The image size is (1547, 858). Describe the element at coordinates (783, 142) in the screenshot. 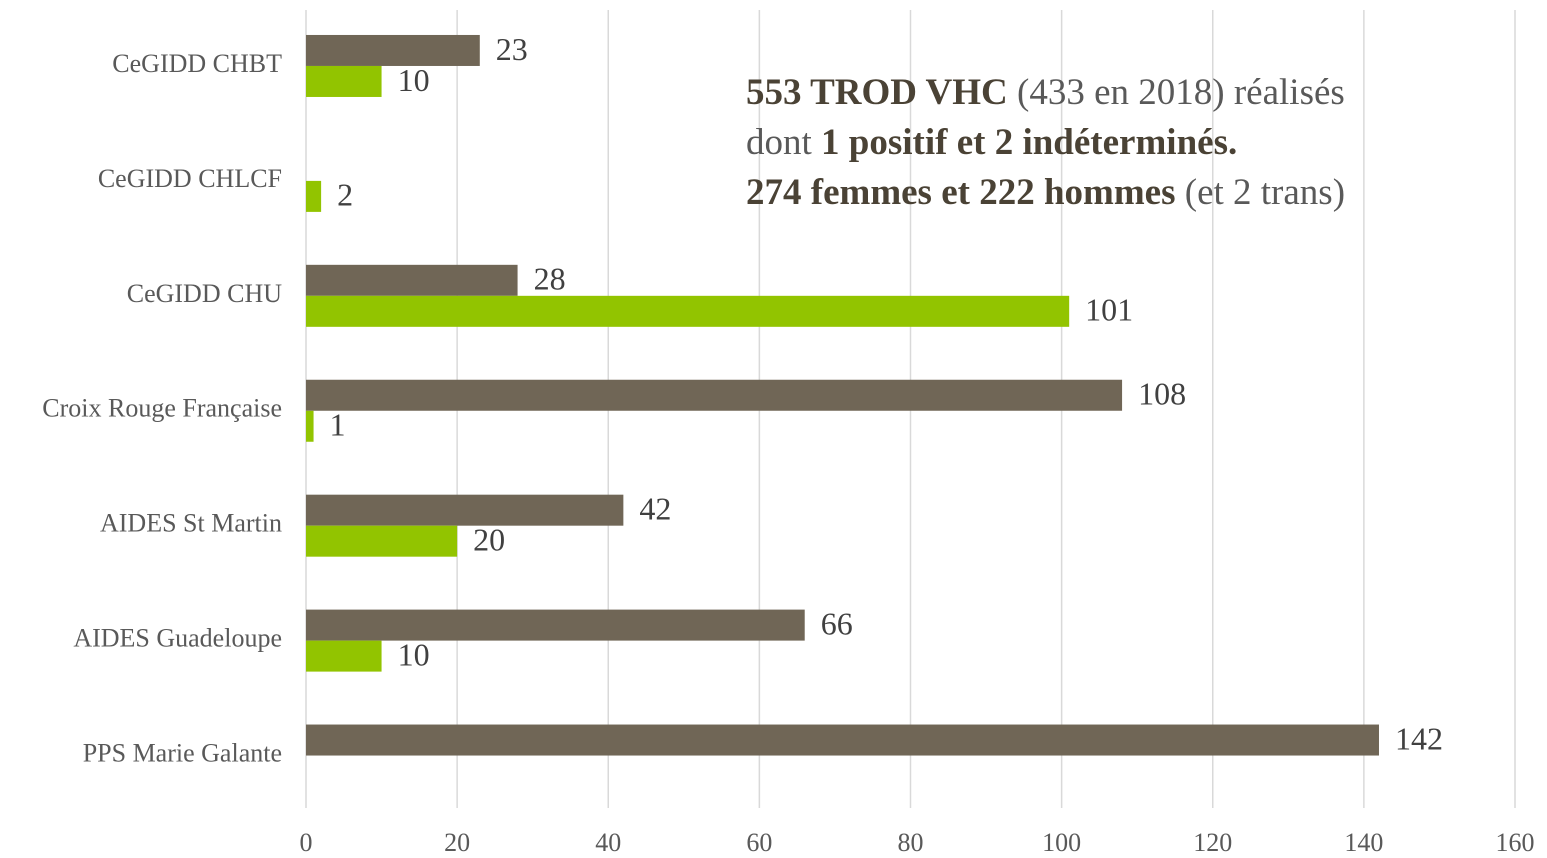

I see `annotation-text: dont` at that location.